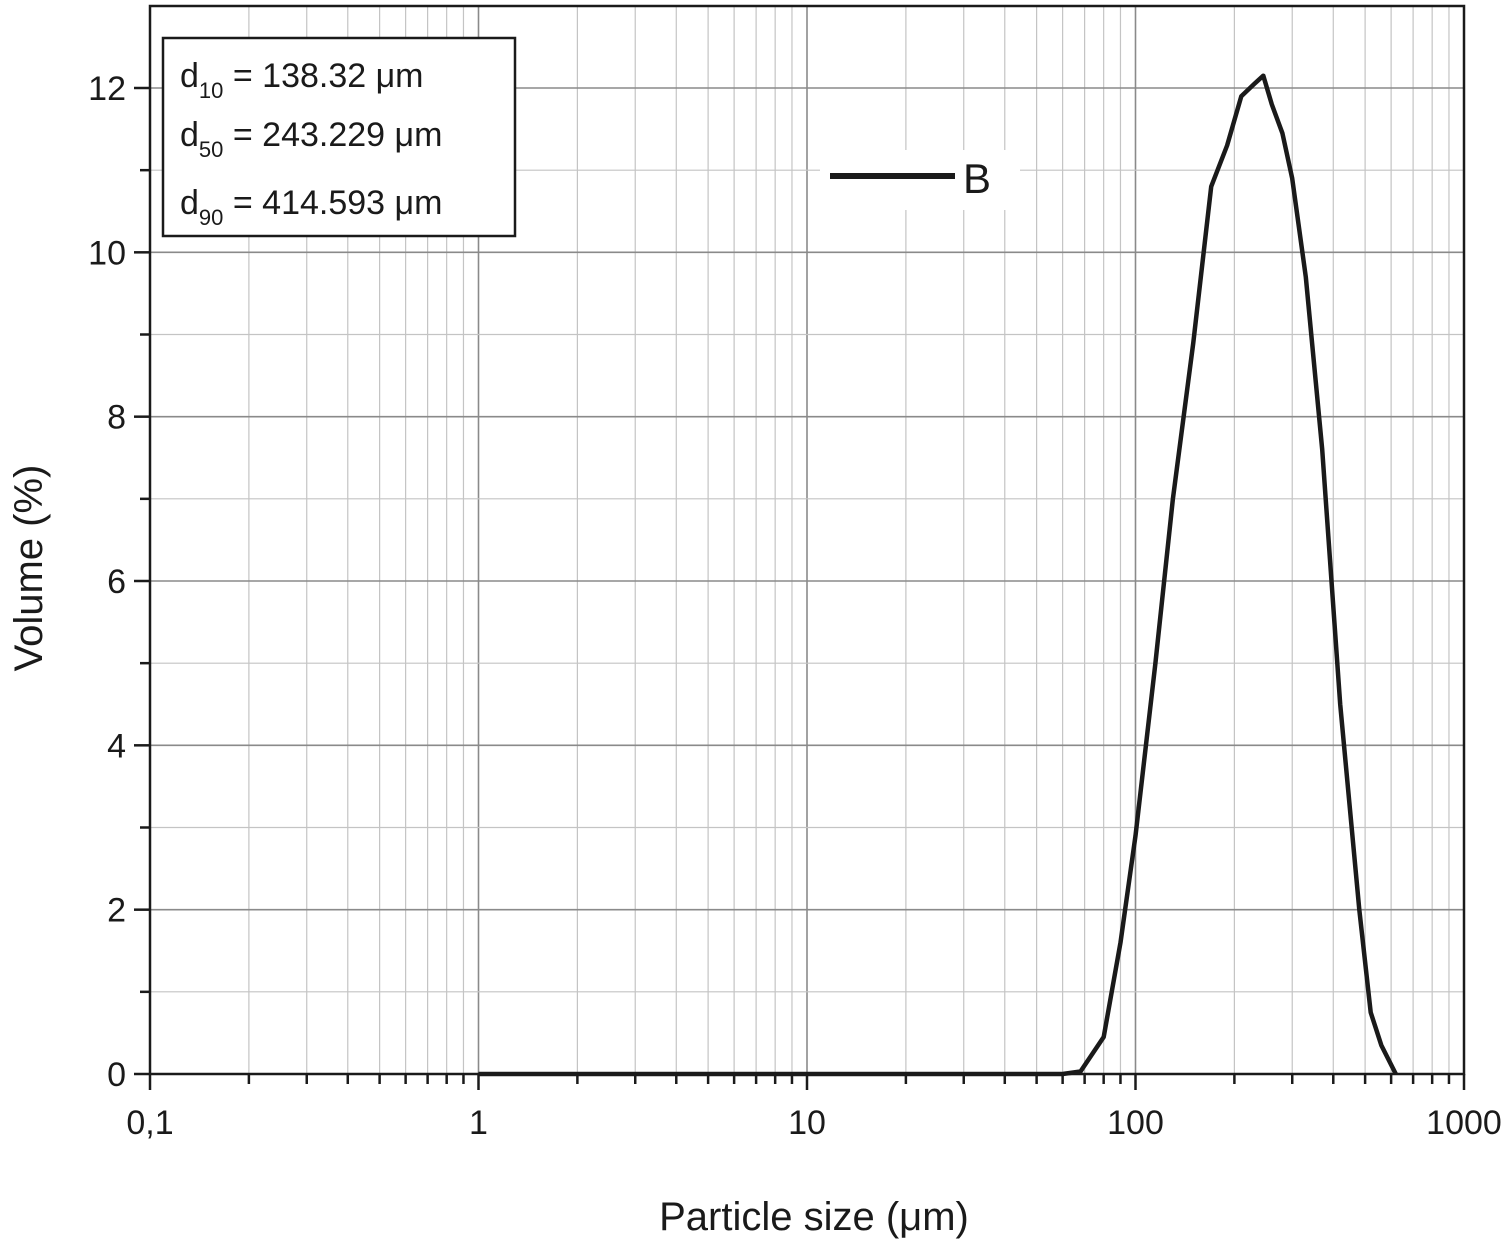 Image resolution: width=1511 pixels, height=1245 pixels. Describe the element at coordinates (116, 746) in the screenshot. I see `y-tick-label: 4` at that location.